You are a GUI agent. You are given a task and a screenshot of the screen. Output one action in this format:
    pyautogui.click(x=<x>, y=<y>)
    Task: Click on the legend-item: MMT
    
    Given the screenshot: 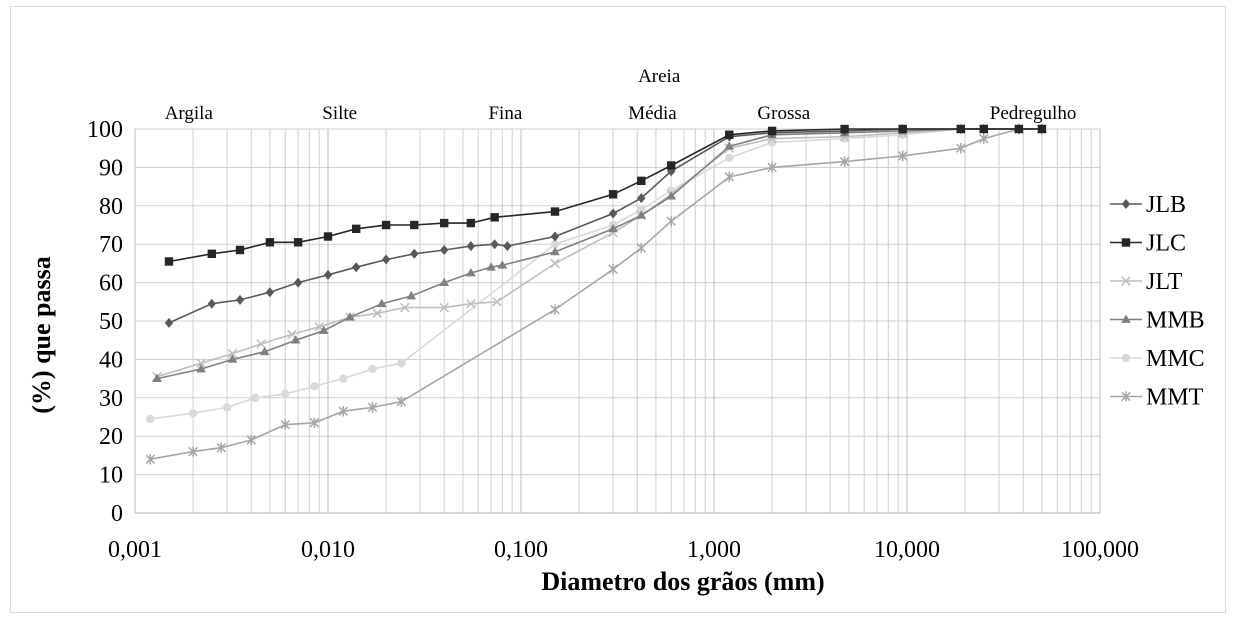 What is the action you would take?
    pyautogui.click(x=1157, y=398)
    